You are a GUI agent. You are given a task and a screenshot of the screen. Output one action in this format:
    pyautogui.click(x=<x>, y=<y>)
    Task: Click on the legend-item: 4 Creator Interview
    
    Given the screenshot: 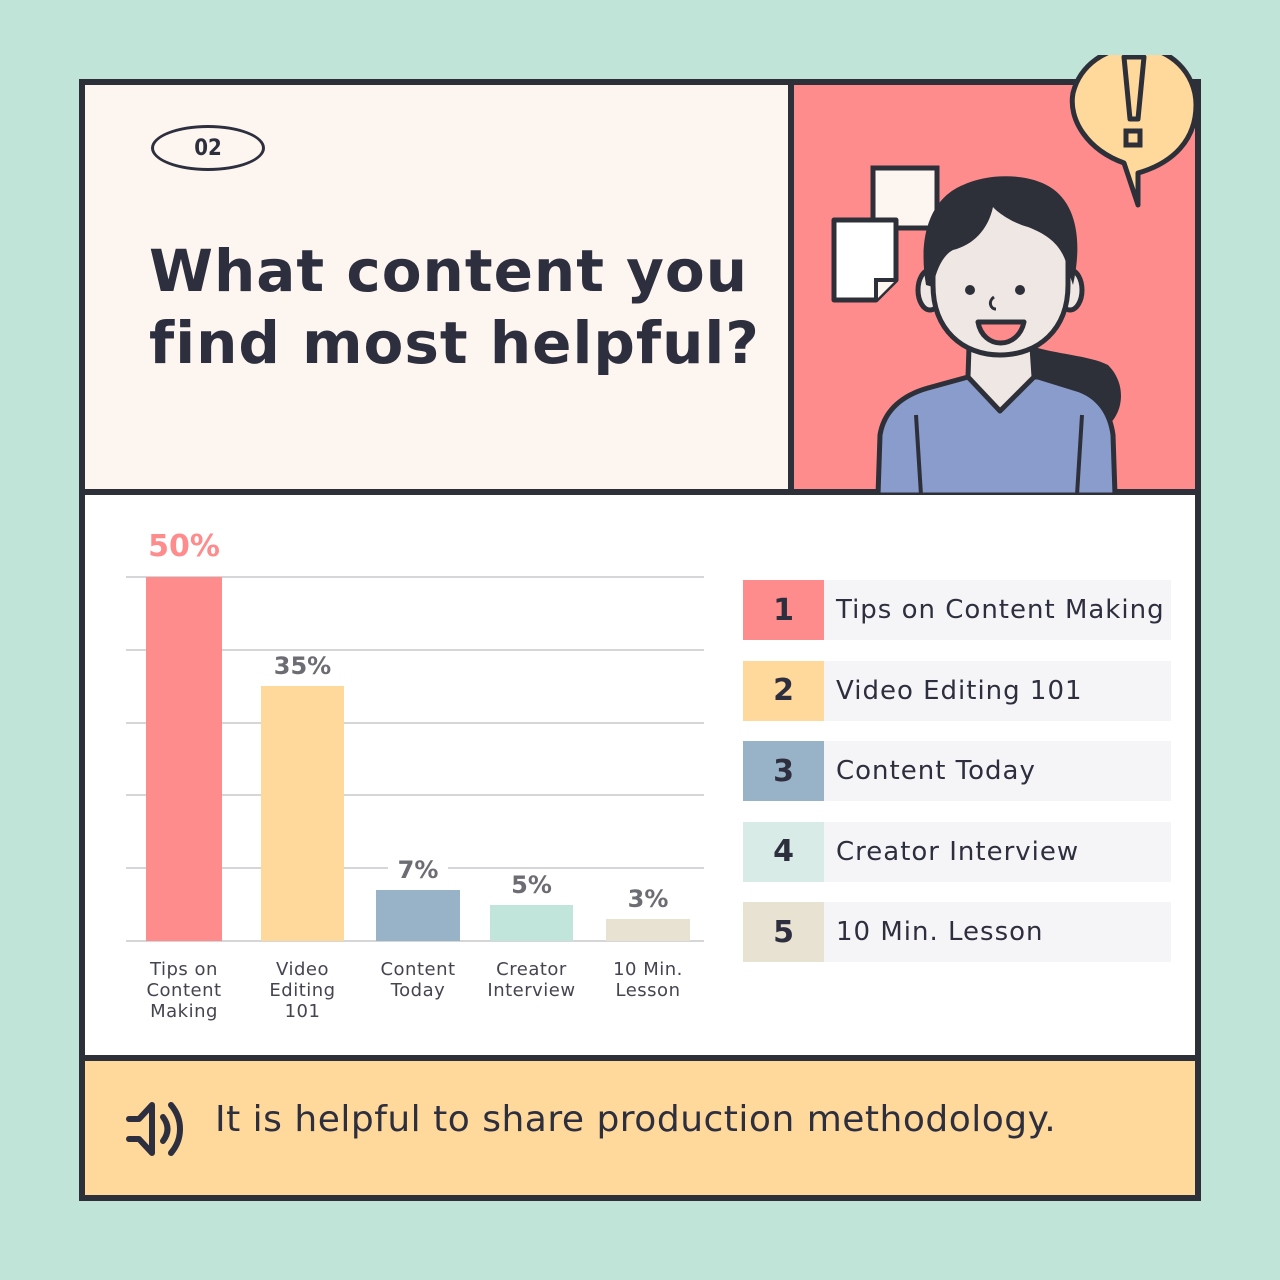 What is the action you would take?
    pyautogui.click(x=957, y=851)
    